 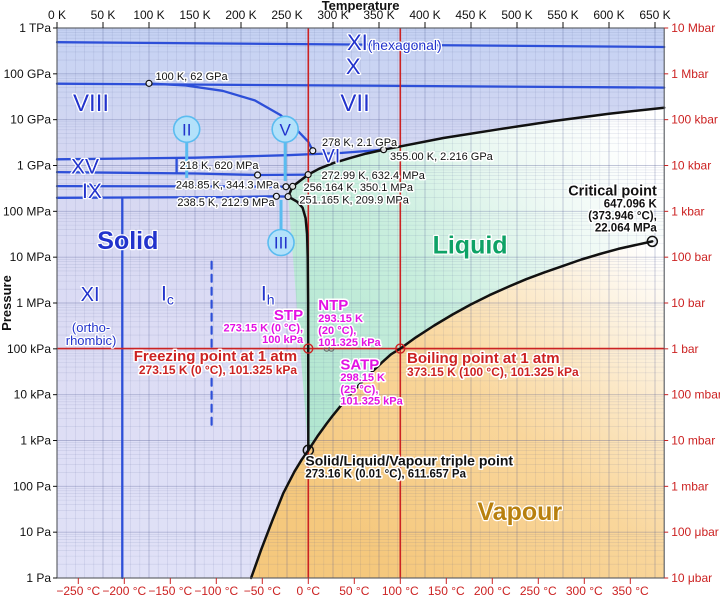 I want to click on right-tick-label: 1 mbar, so click(x=689, y=486).